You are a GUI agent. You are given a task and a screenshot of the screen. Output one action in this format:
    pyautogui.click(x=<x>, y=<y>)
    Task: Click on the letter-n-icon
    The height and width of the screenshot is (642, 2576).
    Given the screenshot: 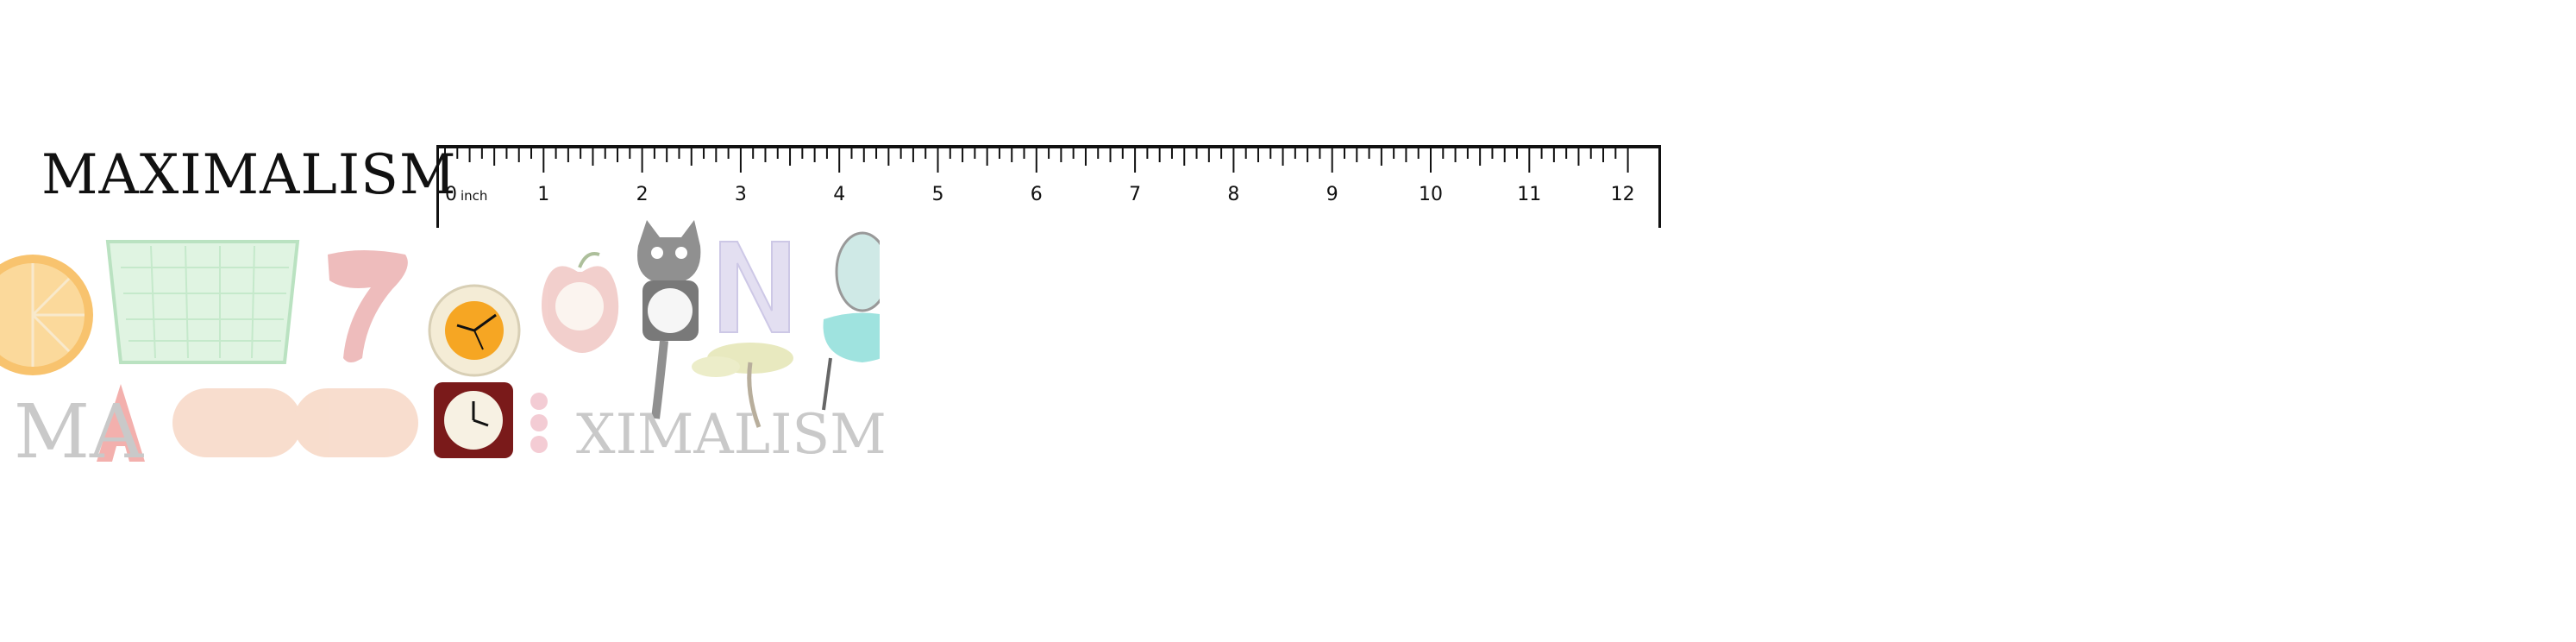 What is the action you would take?
    pyautogui.click(x=754, y=287)
    